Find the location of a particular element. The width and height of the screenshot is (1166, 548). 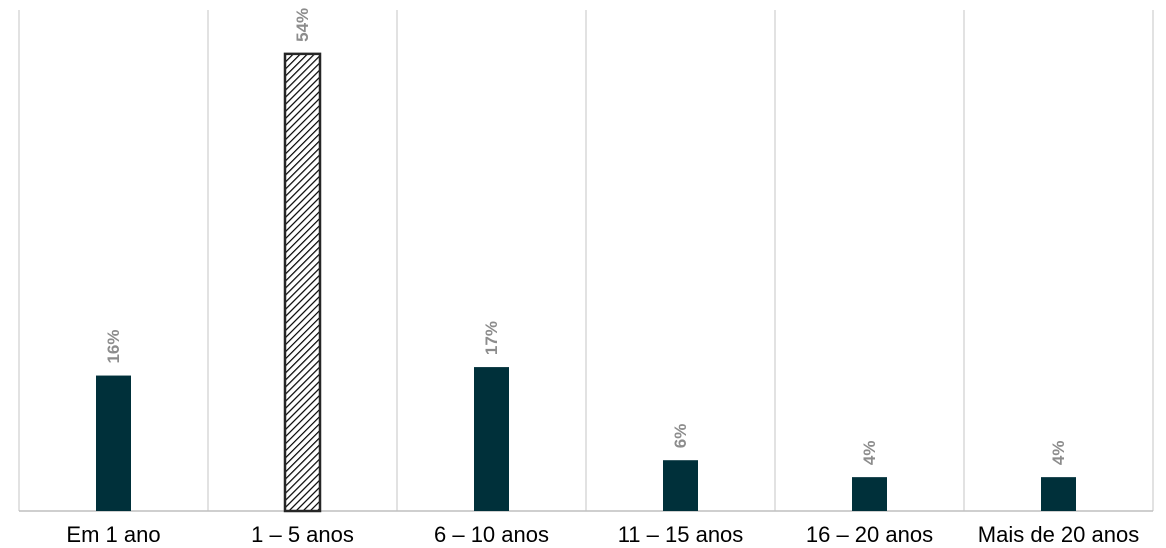

data-label-1: 16% is located at coordinates (113, 347).